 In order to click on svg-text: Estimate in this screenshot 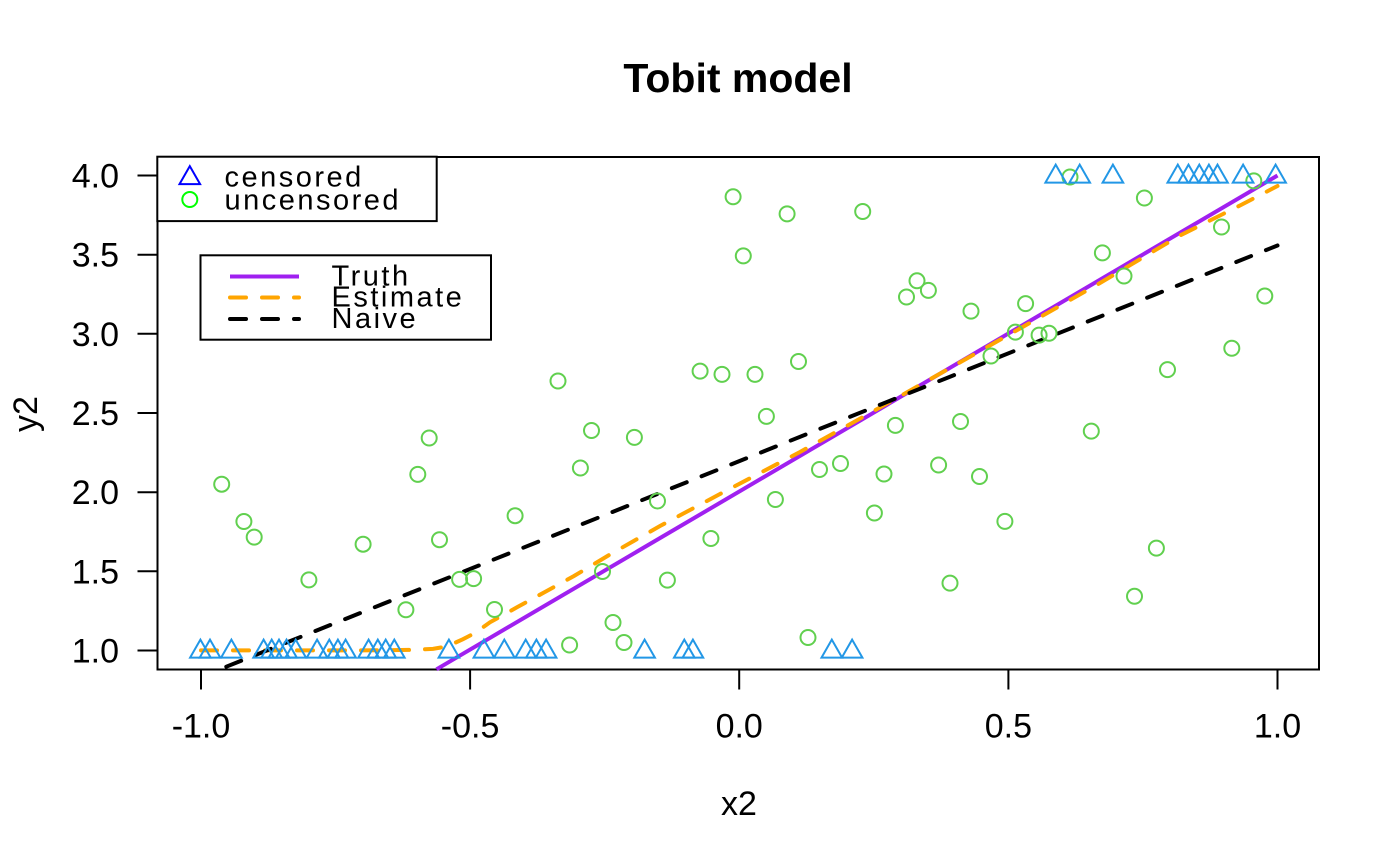, I will do `click(398, 298)`.